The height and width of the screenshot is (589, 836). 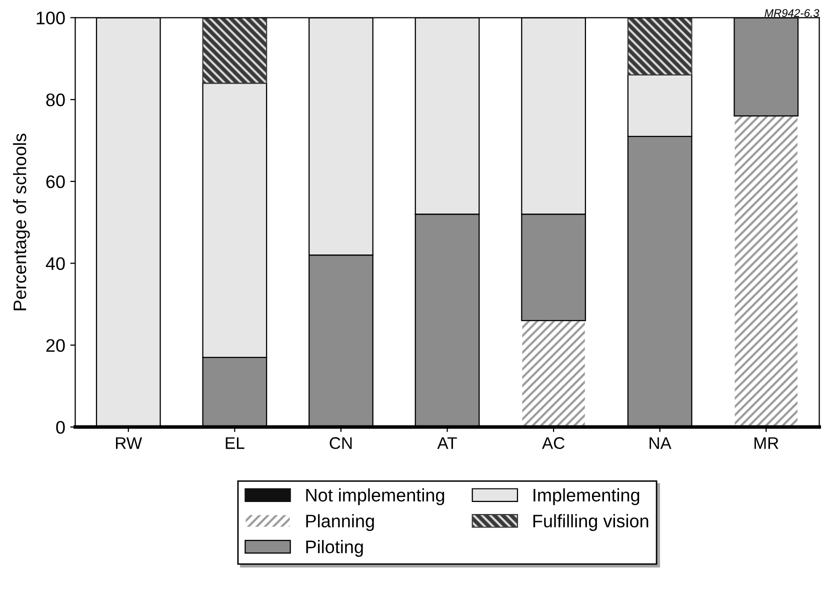 I want to click on legend-label: Piloting, so click(x=334, y=548).